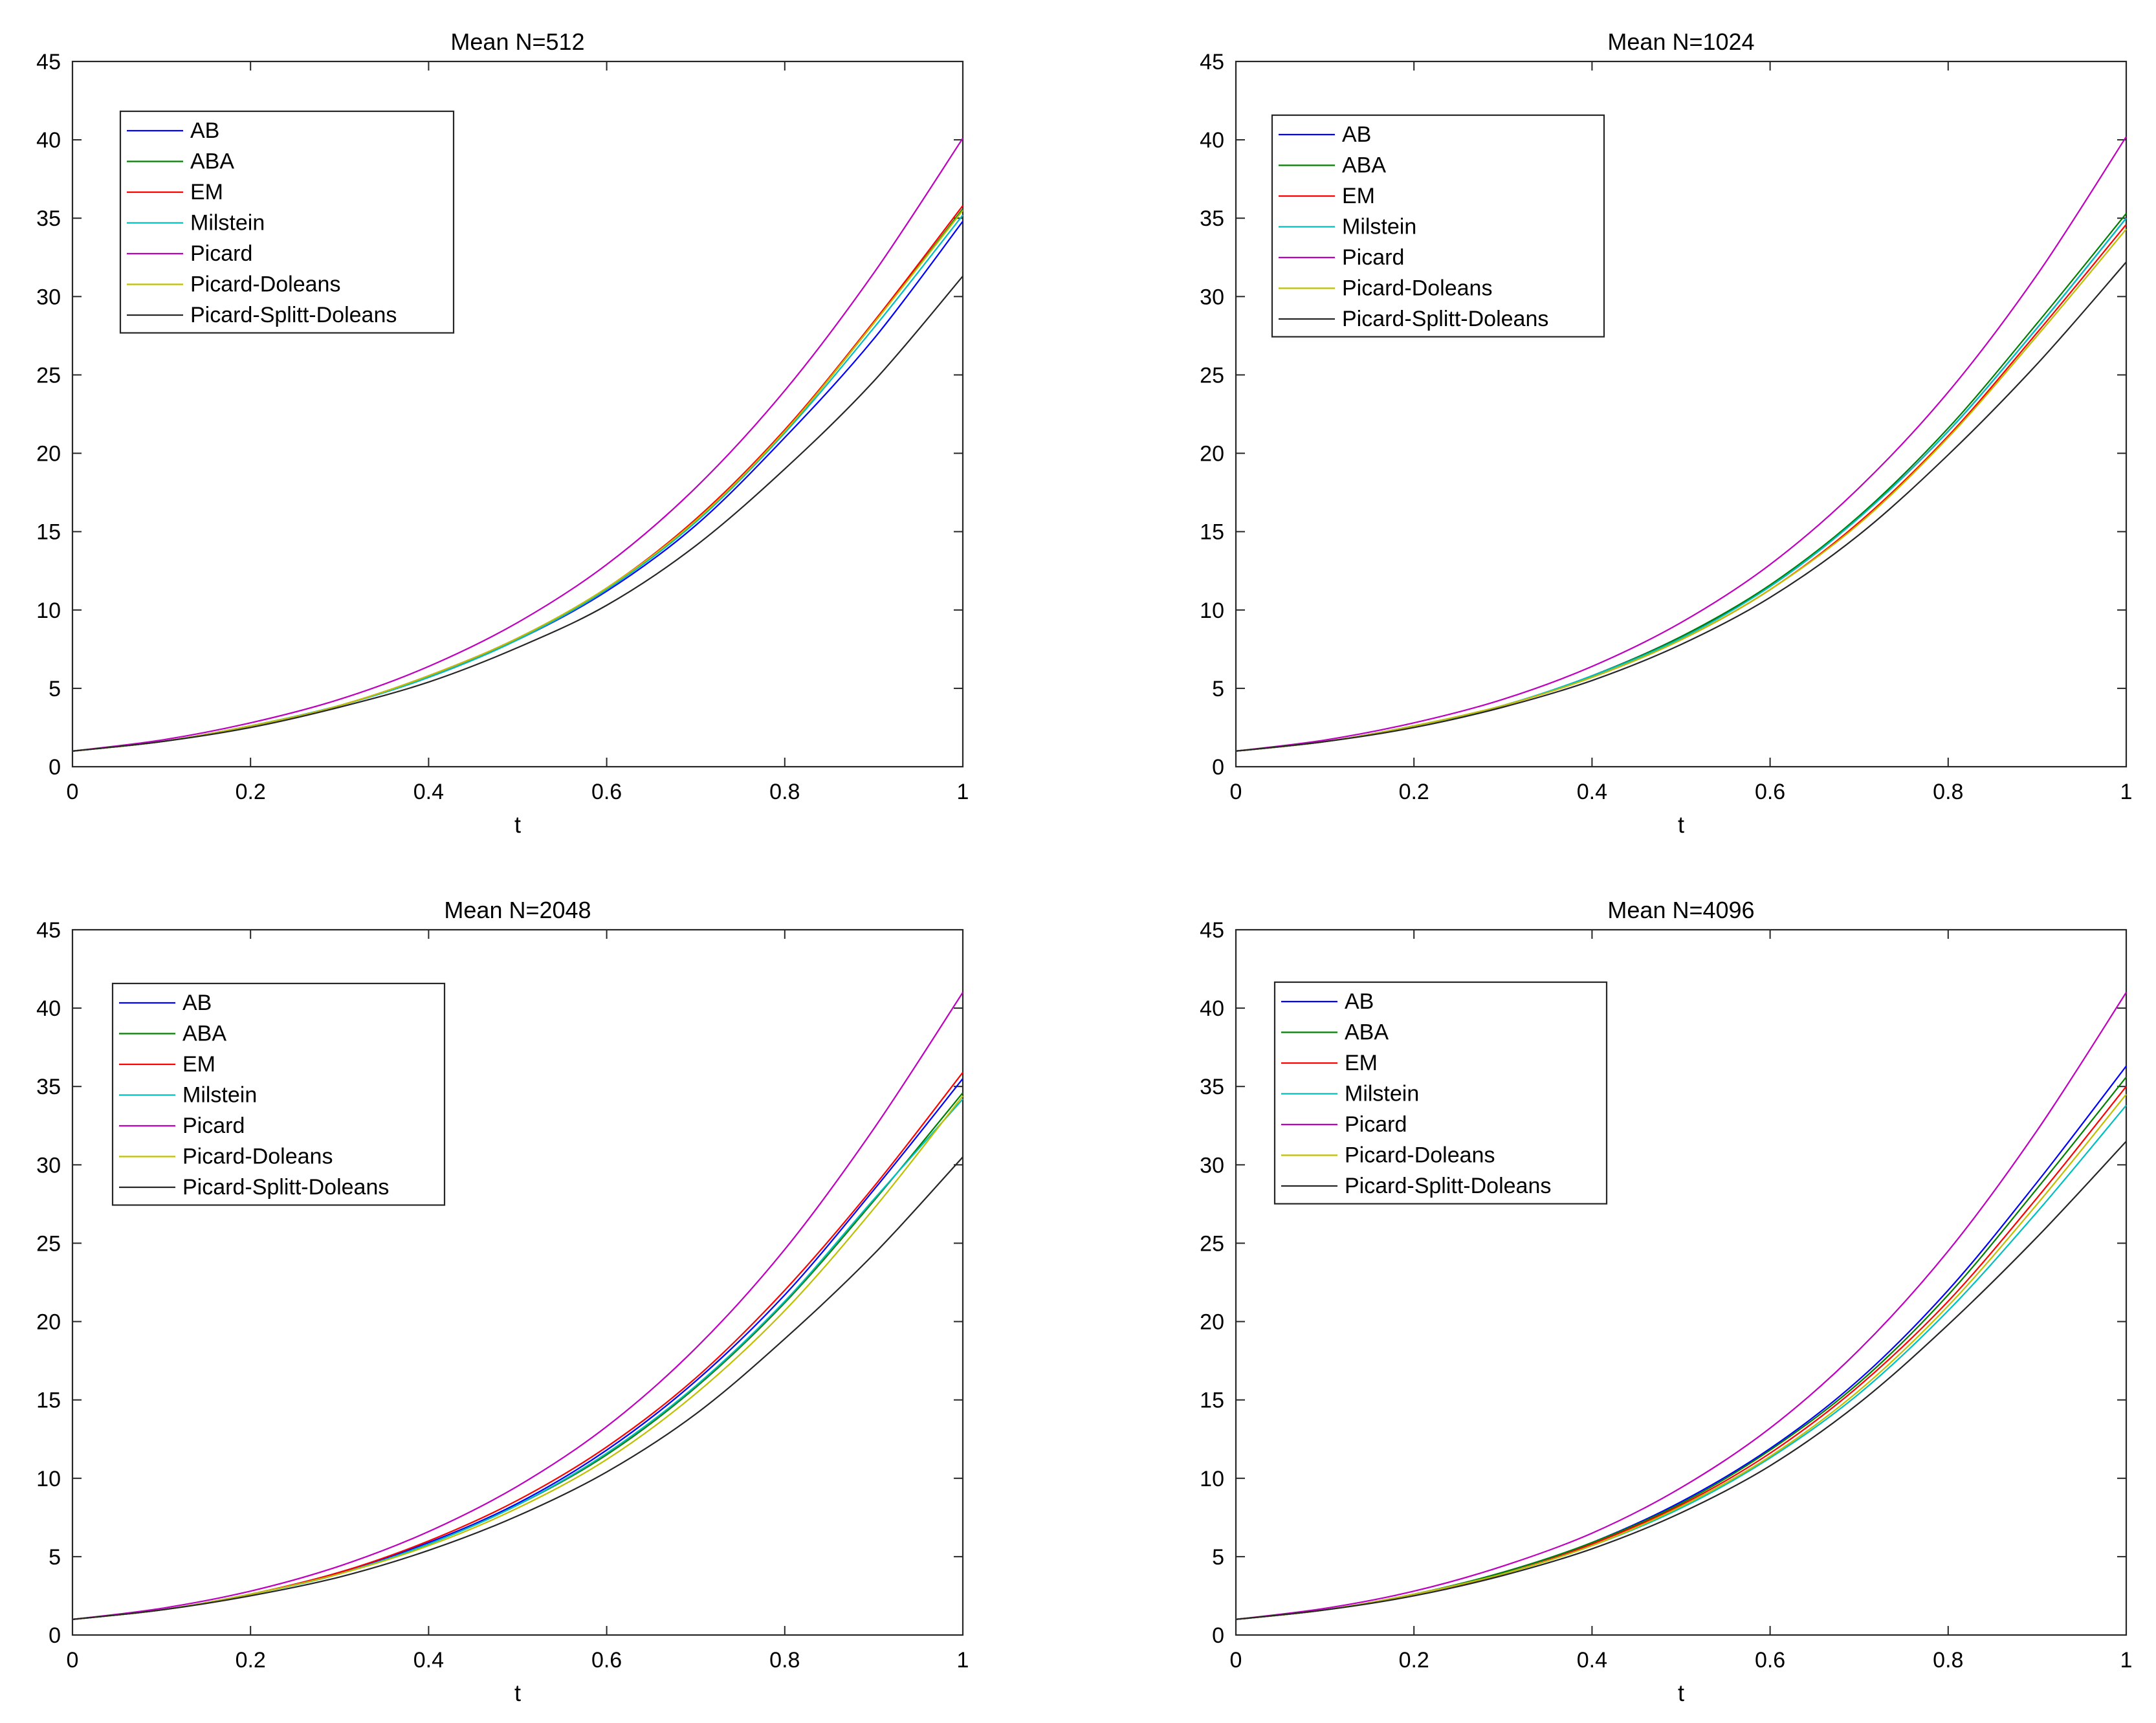 This screenshot has height=1723, width=2156. I want to click on series-line-picard, so click(517, 445).